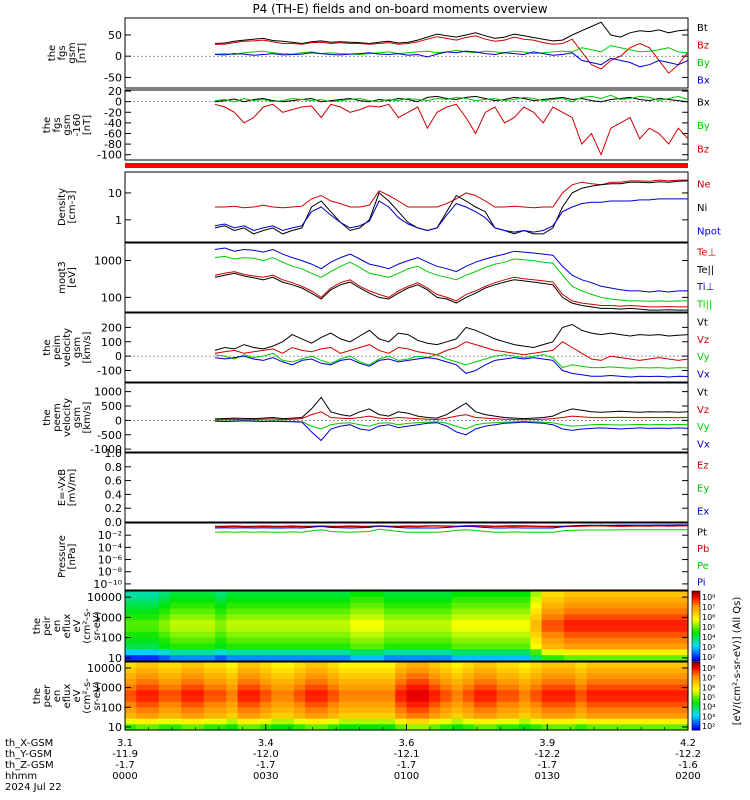  What do you see at coordinates (451, 526) in the screenshot?
I see `series-Pi` at bounding box center [451, 526].